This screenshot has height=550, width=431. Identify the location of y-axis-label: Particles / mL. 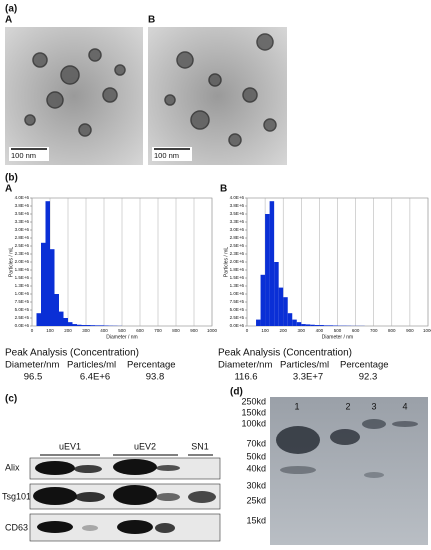
(226, 262).